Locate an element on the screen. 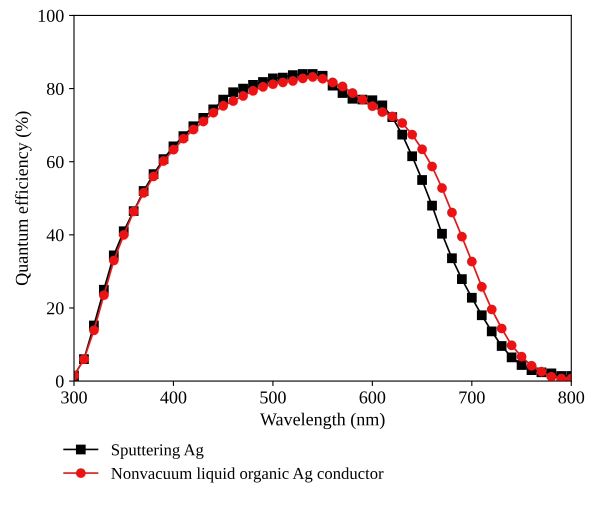 The width and height of the screenshot is (592, 515). y-tick-label: 40 is located at coordinates (55, 235).